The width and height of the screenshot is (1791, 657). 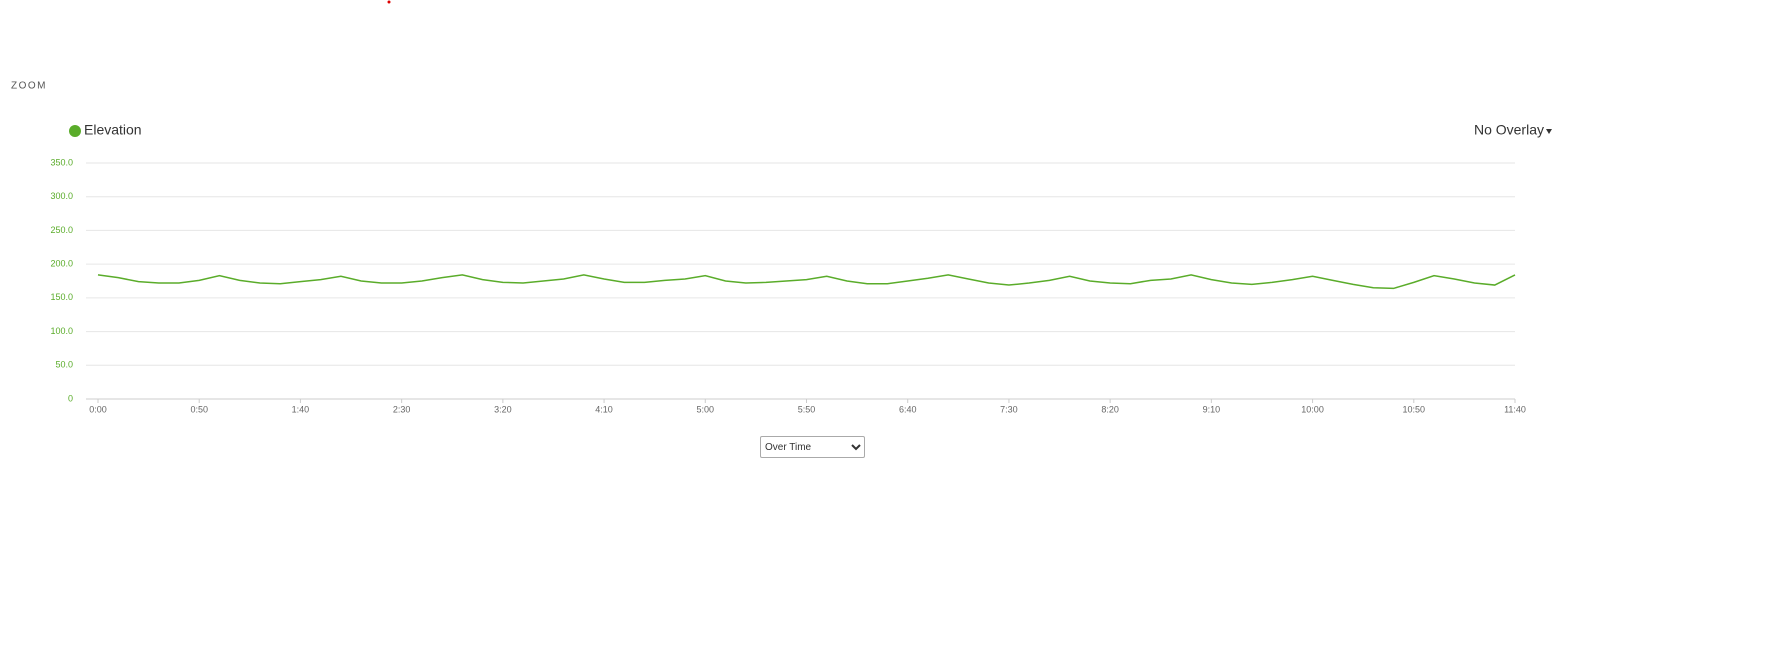 I want to click on x-tick-label: 11:40, so click(x=1515, y=409).